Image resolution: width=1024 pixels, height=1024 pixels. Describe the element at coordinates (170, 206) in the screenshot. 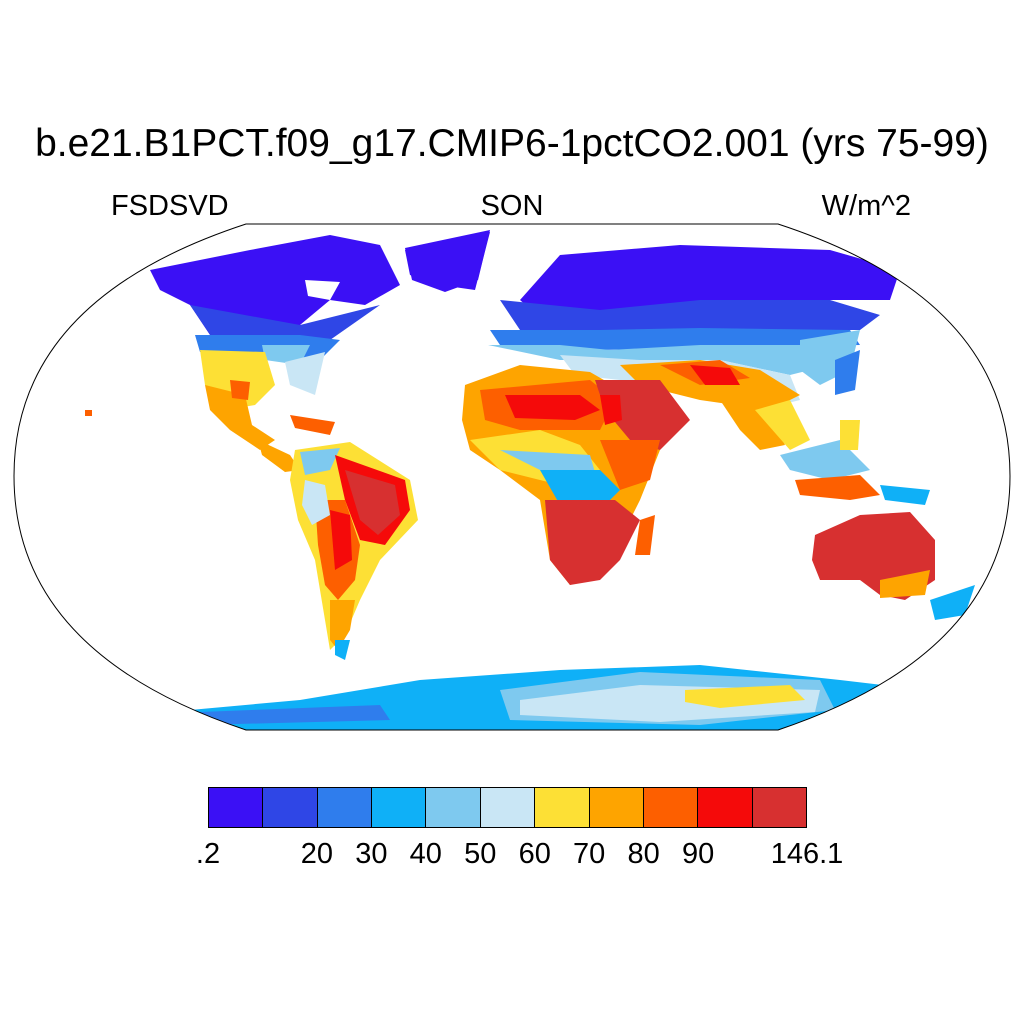

I see `variable-label: FSDSVD` at that location.